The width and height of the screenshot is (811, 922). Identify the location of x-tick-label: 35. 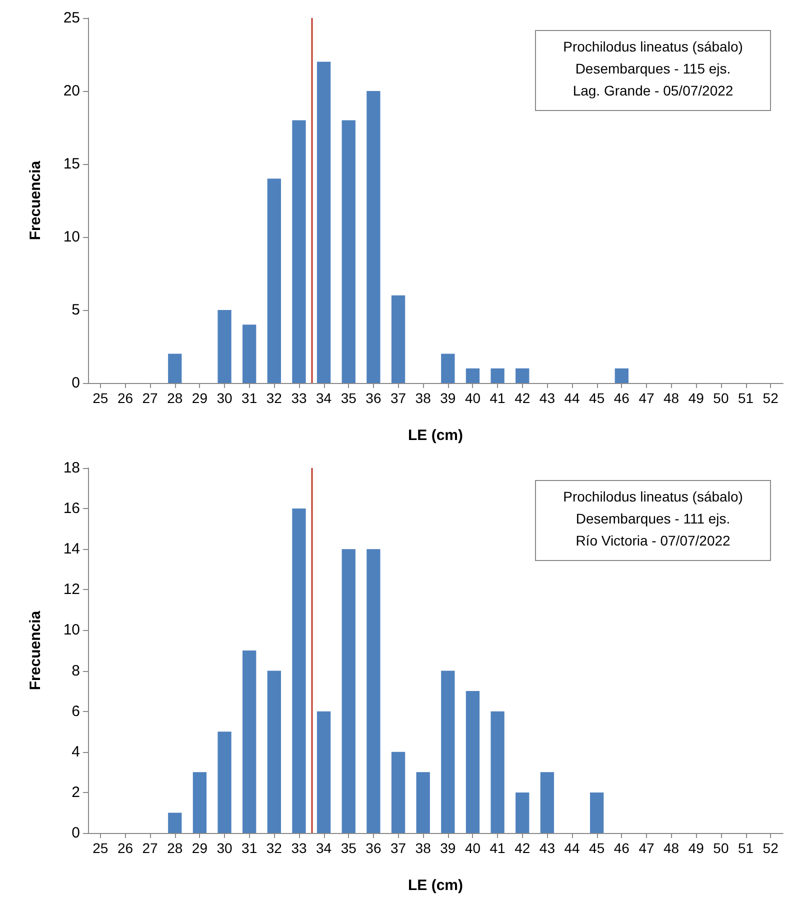
(348, 398).